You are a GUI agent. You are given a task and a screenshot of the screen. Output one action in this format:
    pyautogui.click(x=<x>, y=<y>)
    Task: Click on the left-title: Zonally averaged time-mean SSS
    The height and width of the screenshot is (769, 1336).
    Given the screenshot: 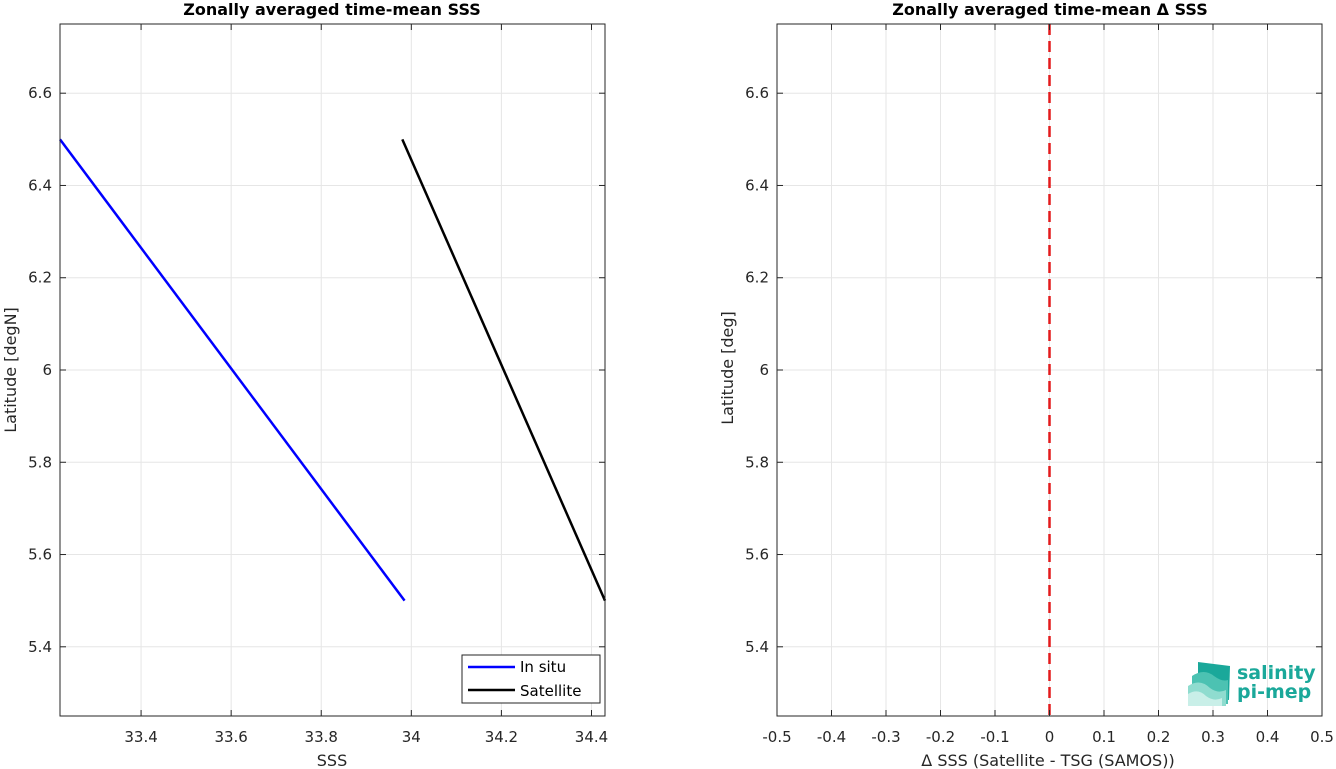 What is the action you would take?
    pyautogui.click(x=332, y=9)
    